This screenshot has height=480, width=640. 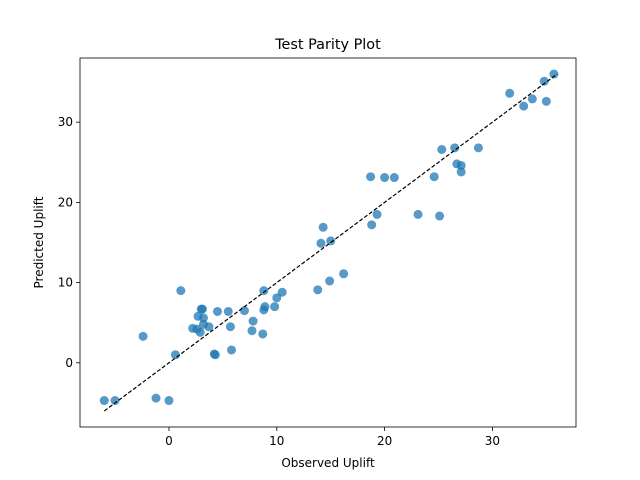 I want to click on x-tick-label: 10, so click(x=276, y=441).